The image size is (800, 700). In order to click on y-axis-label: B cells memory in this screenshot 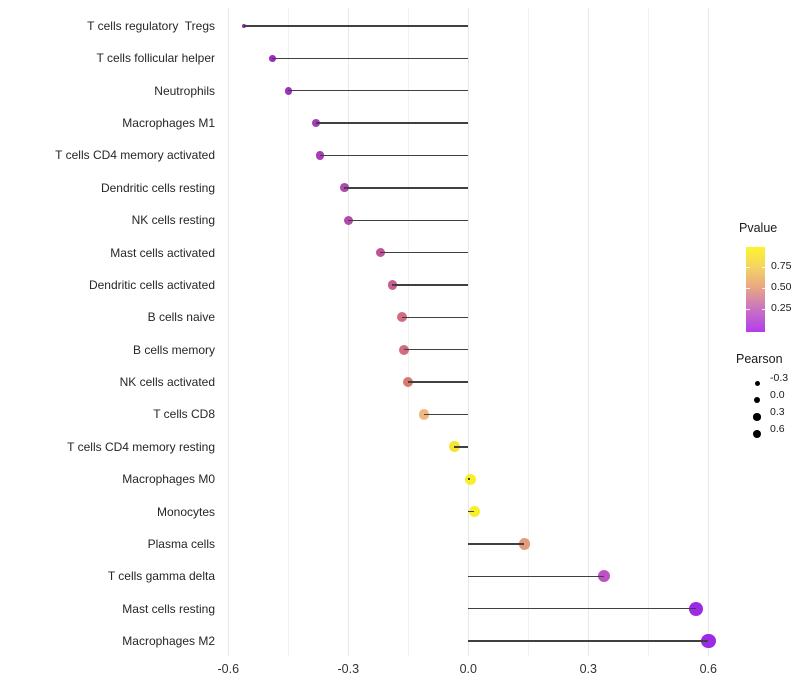, I will do `click(173, 349)`.